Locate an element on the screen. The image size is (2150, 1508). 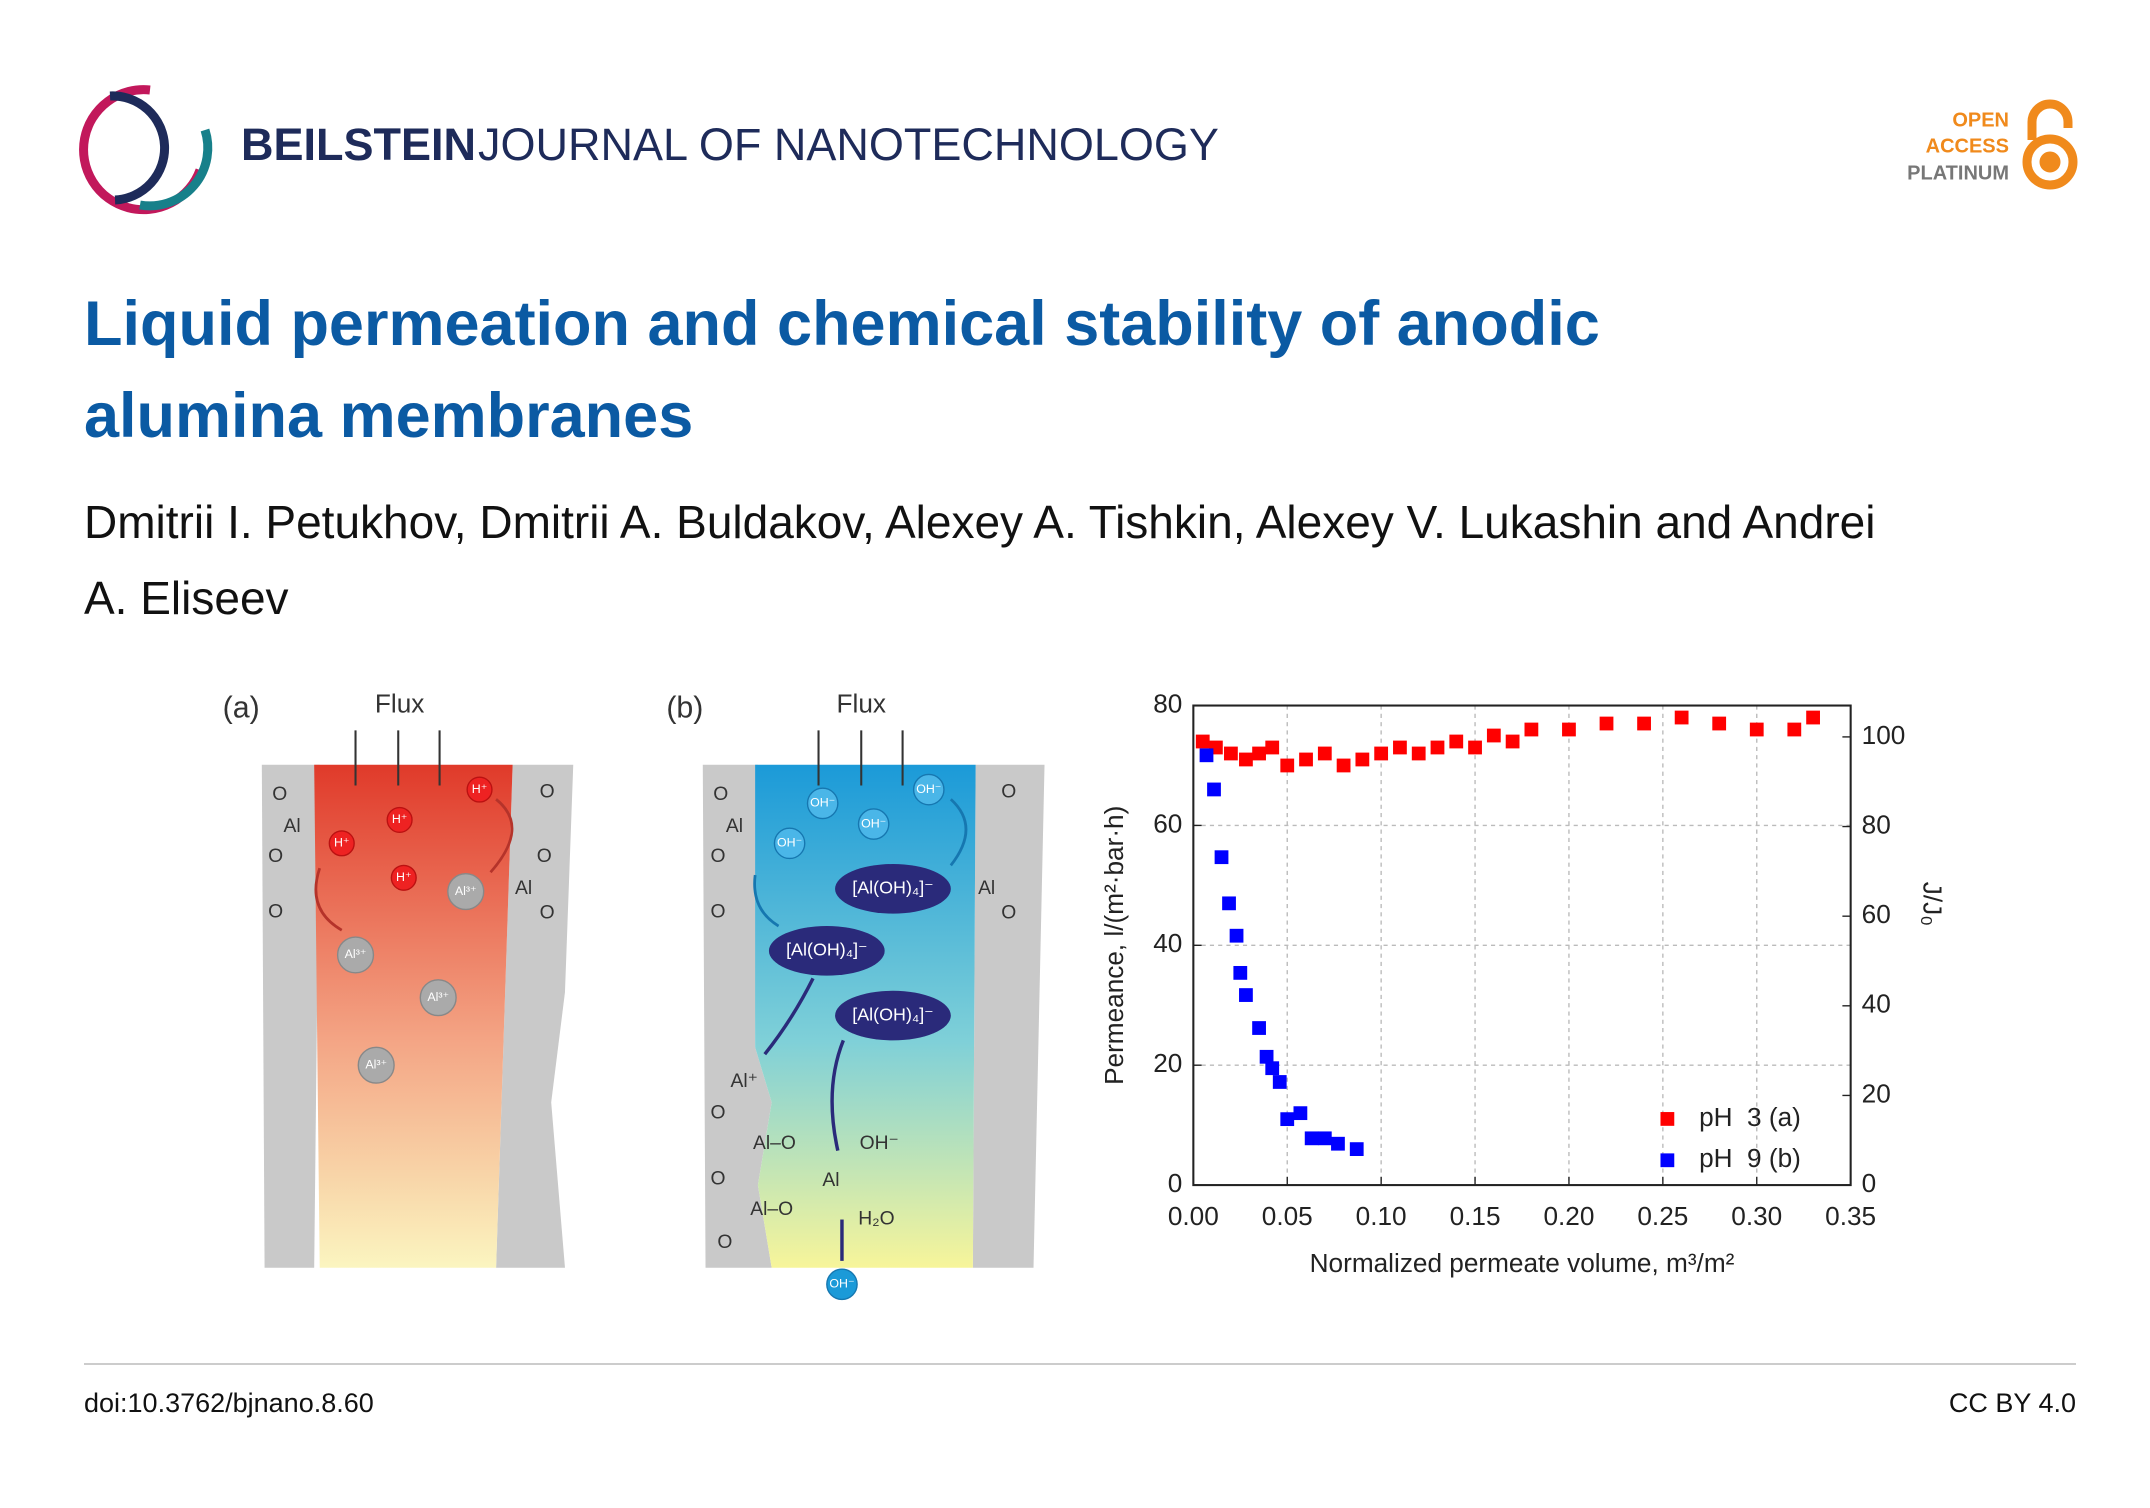
plot-frame is located at coordinates (1522, 945).